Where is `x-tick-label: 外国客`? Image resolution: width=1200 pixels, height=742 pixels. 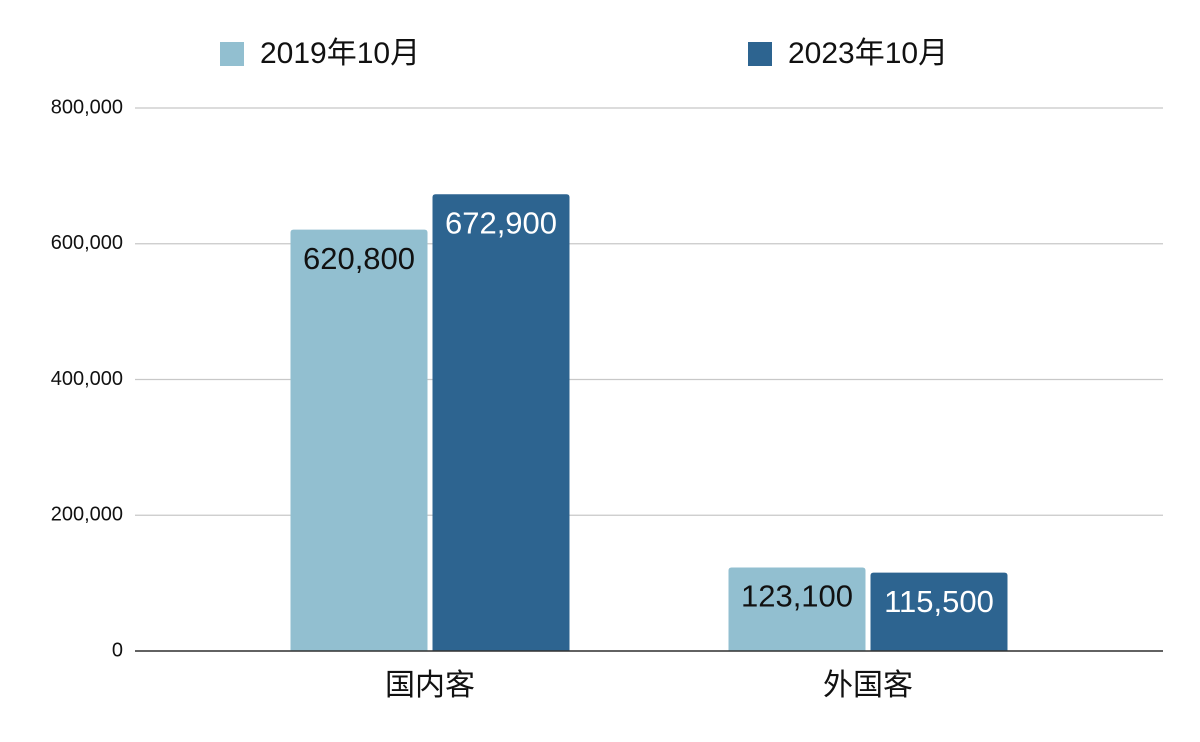
x-tick-label: 外国客 is located at coordinates (868, 685).